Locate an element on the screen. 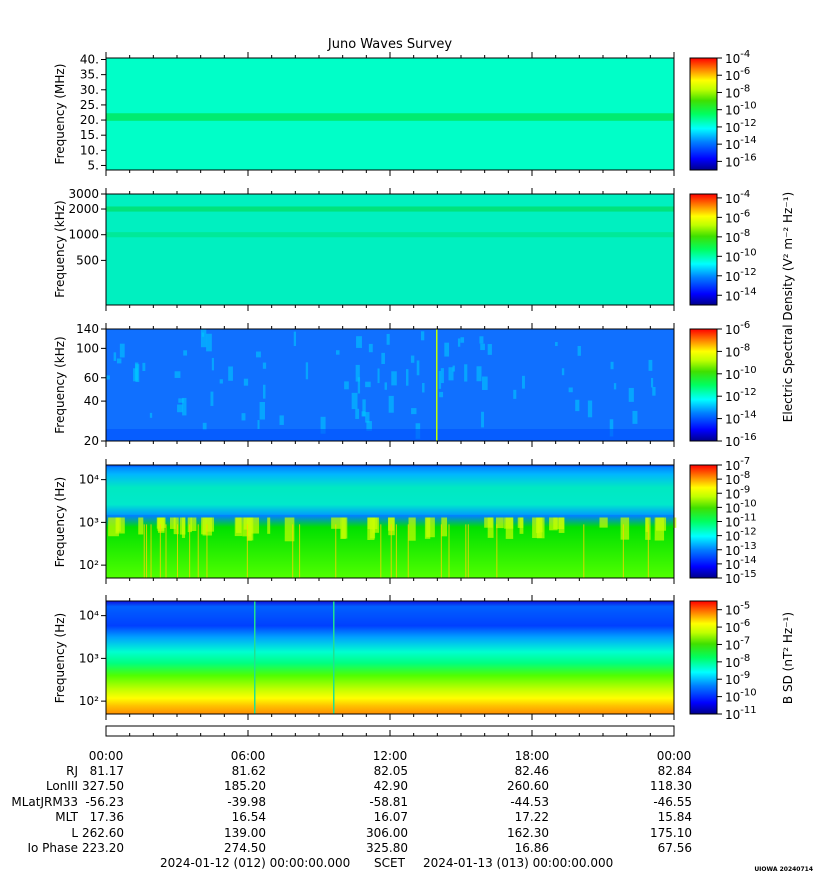 This screenshot has height=880, width=815. footer-start-time: 2024-01-12 (012) 00:00:00.000 is located at coordinates (255, 863).